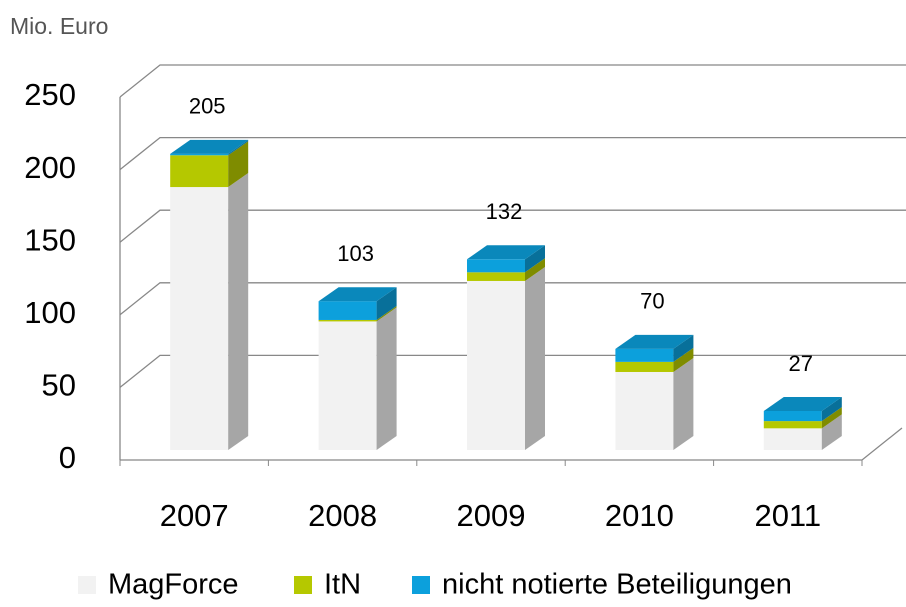 The width and height of the screenshot is (906, 607). What do you see at coordinates (50, 167) in the screenshot?
I see `y-tick-label: 200` at bounding box center [50, 167].